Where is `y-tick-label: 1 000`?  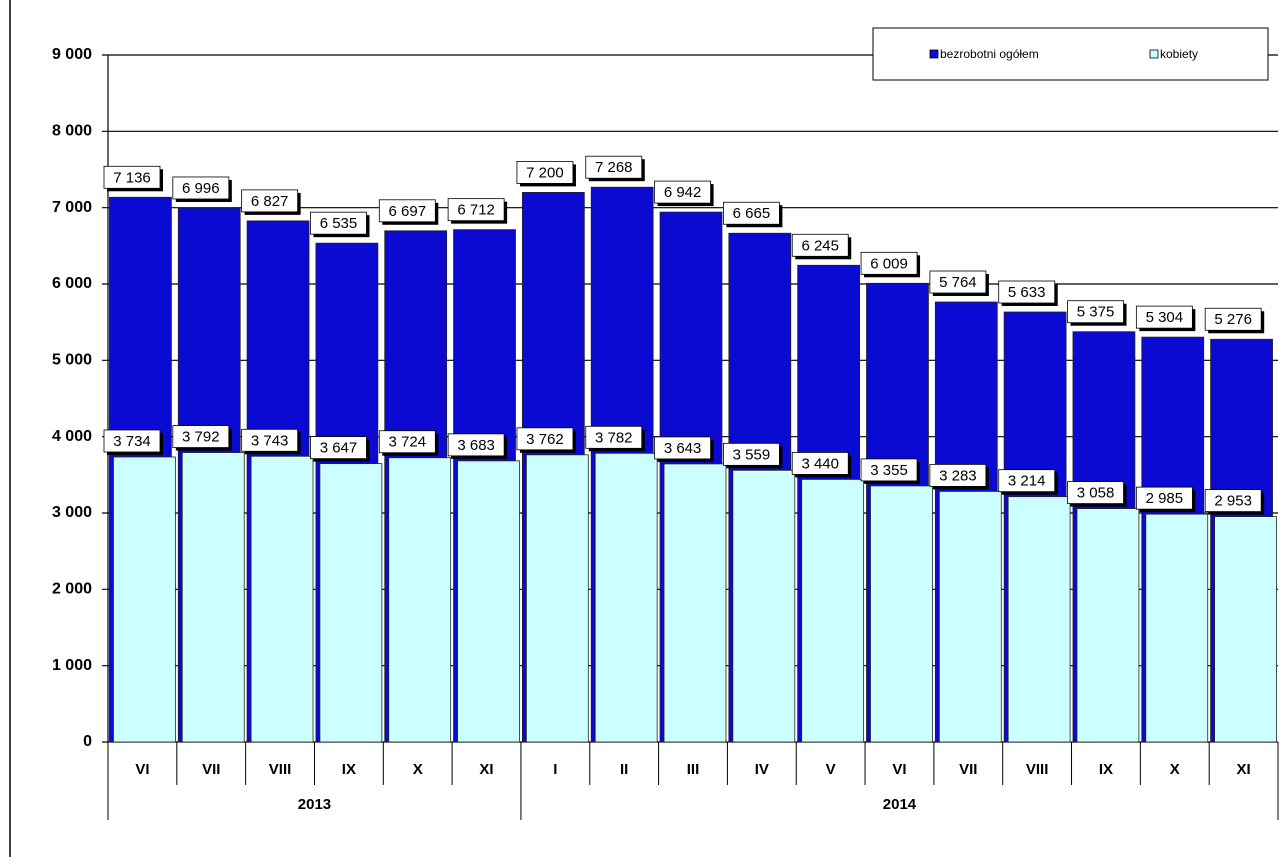 y-tick-label: 1 000 is located at coordinates (72, 665).